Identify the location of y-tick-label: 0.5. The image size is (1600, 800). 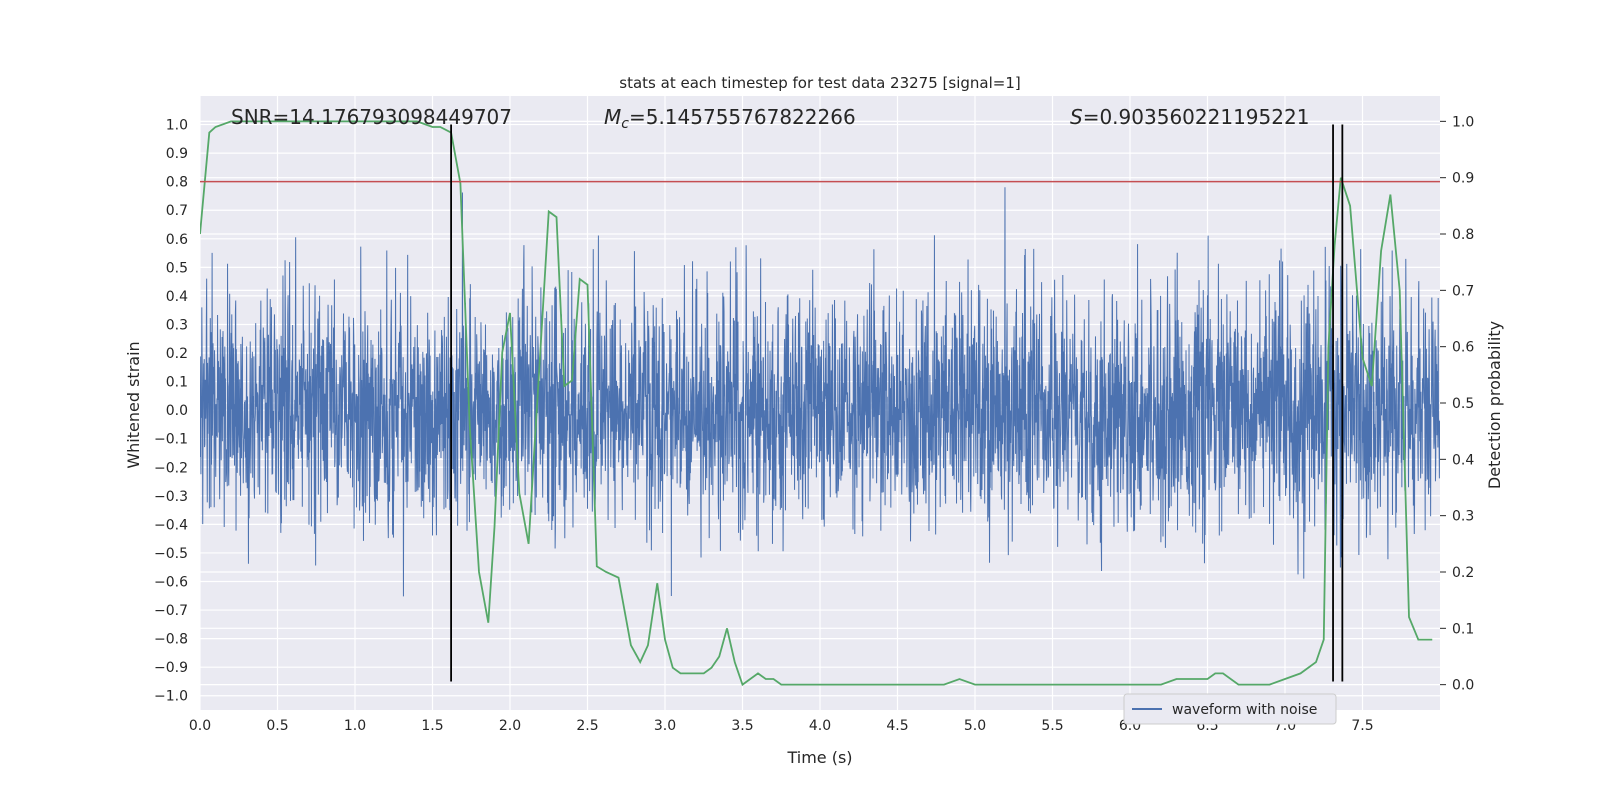
(177, 268).